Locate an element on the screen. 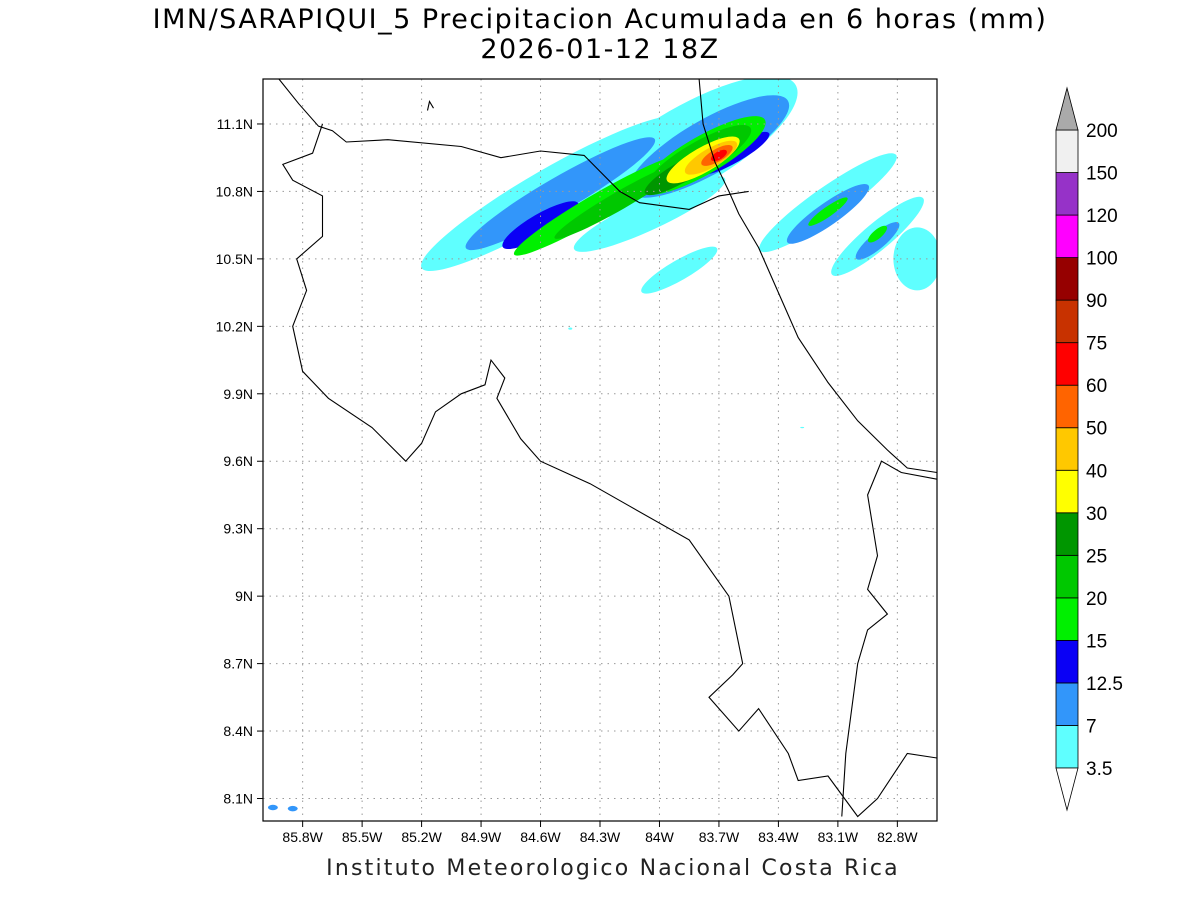 The height and width of the screenshot is (900, 1200). colorbar-label: 20 is located at coordinates (1096, 599).